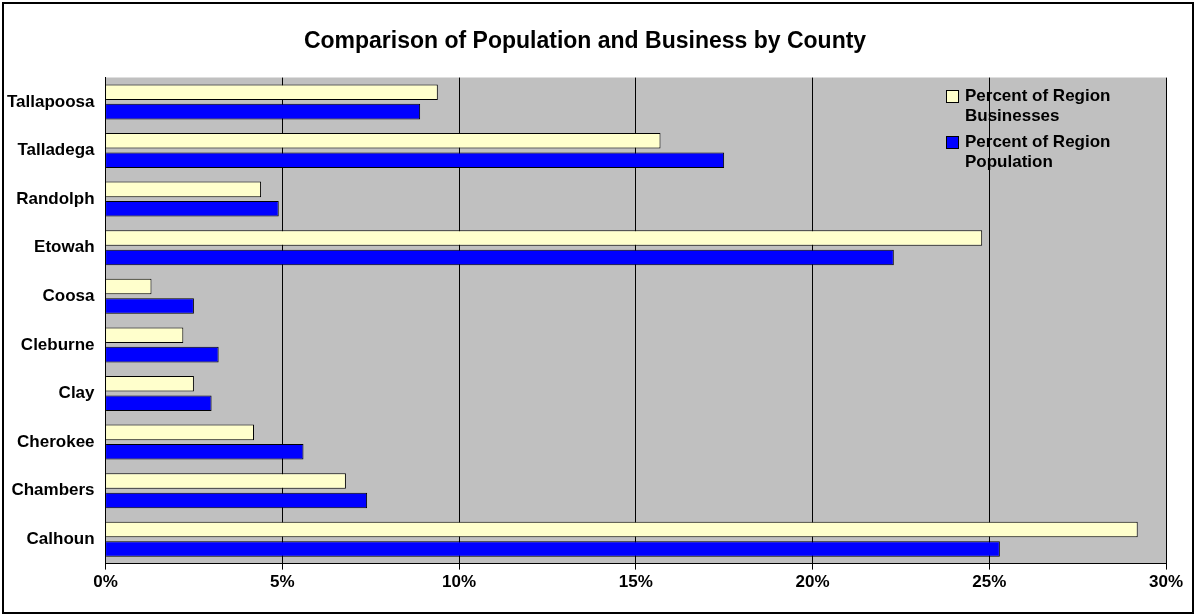  Describe the element at coordinates (56, 441) in the screenshot. I see `y-tick-label: Cherokee` at that location.